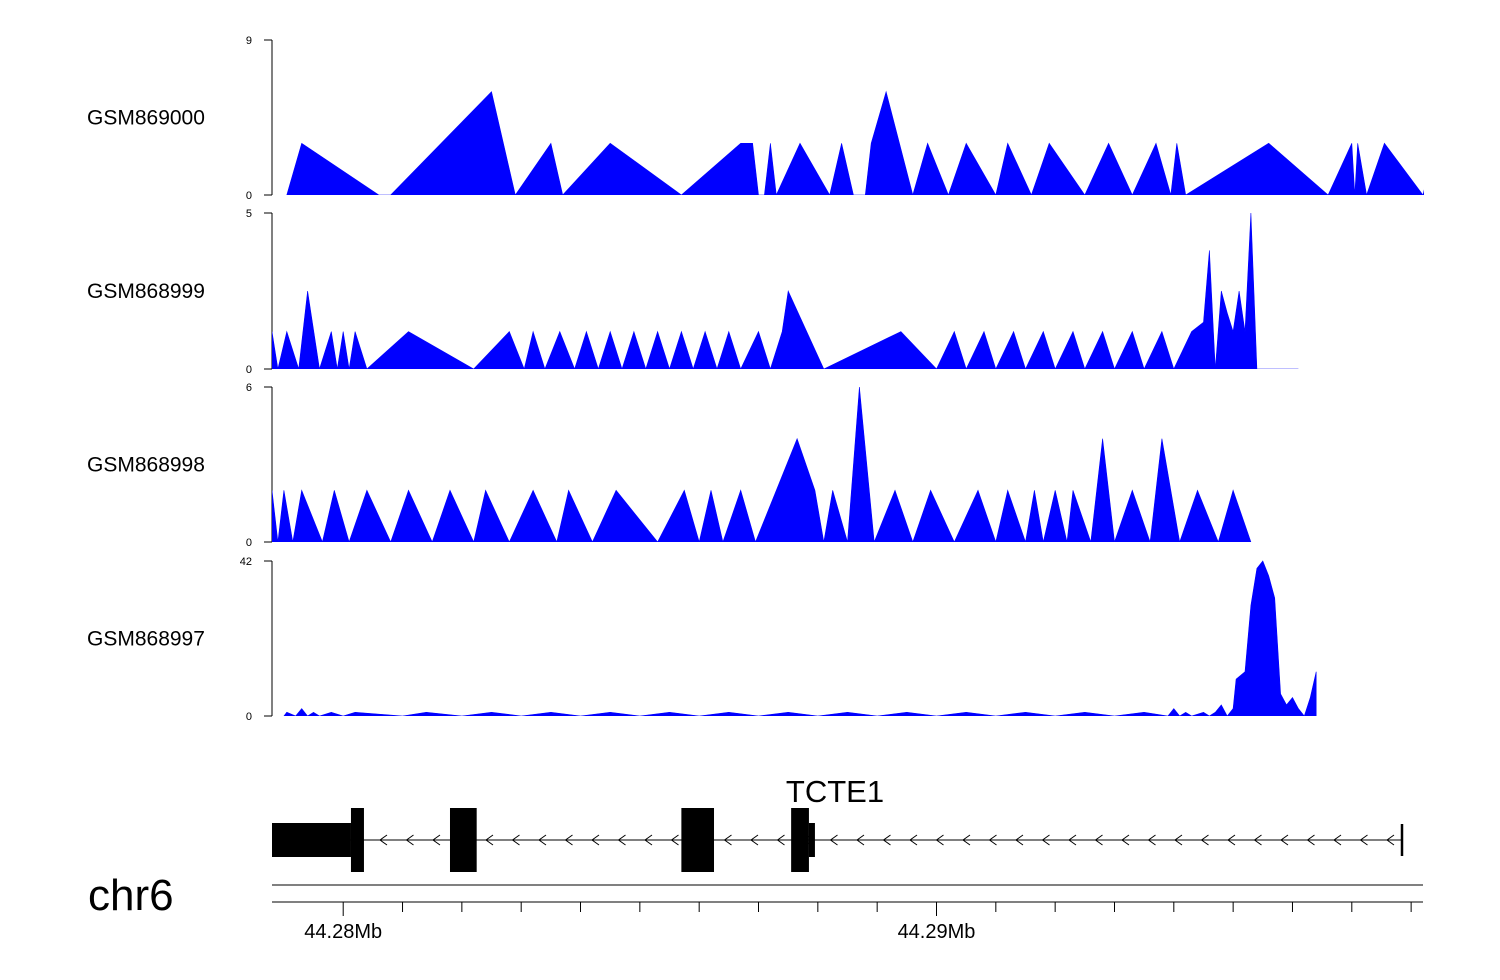 Image resolution: width=1500 pixels, height=980 pixels. I want to click on gene-name-label: TCTE1, so click(835, 791).